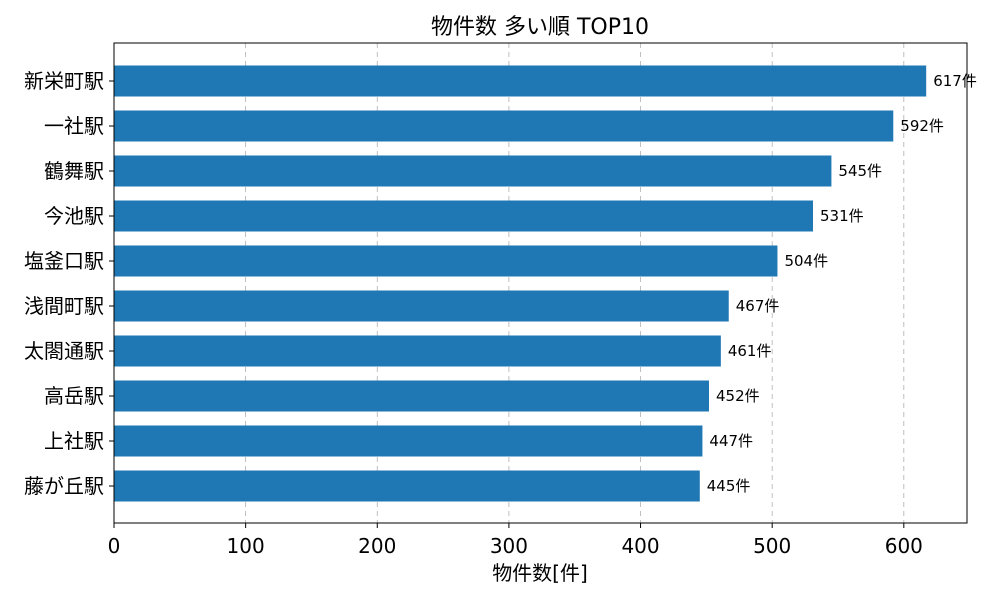 This screenshot has height=600, width=1000. Describe the element at coordinates (64, 351) in the screenshot. I see `category-label: 太閤通駅` at that location.